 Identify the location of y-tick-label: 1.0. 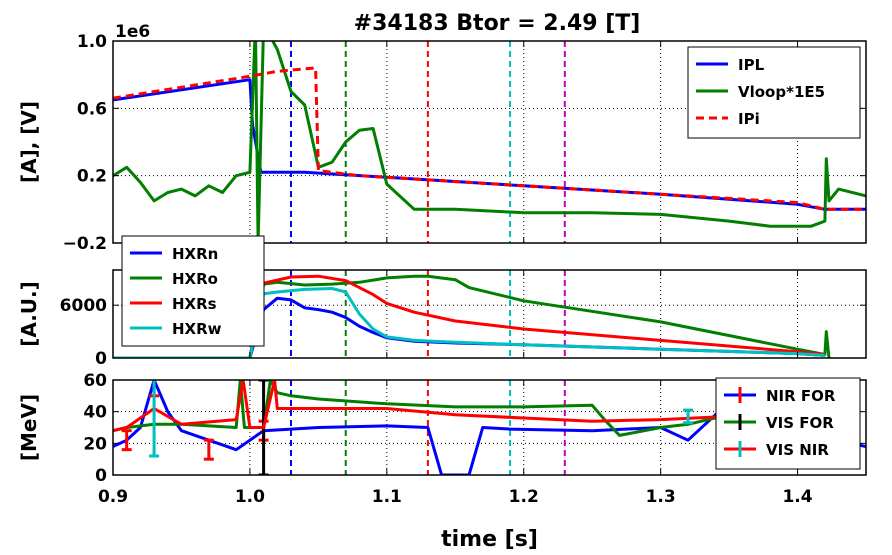
(92, 42).